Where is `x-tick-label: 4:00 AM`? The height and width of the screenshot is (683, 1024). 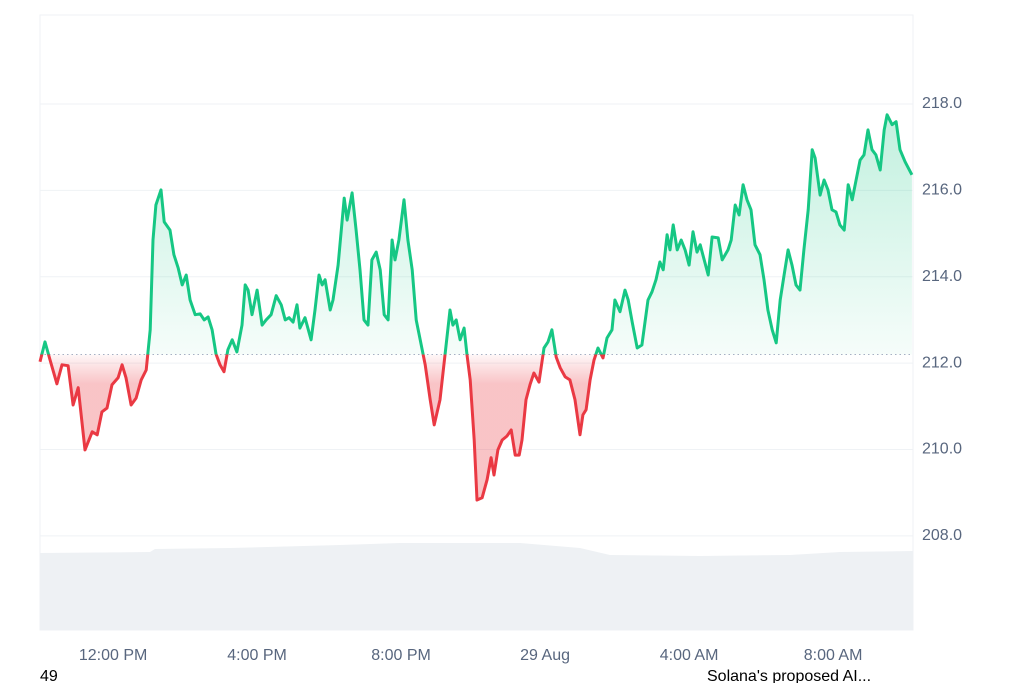 x-tick-label: 4:00 AM is located at coordinates (689, 655).